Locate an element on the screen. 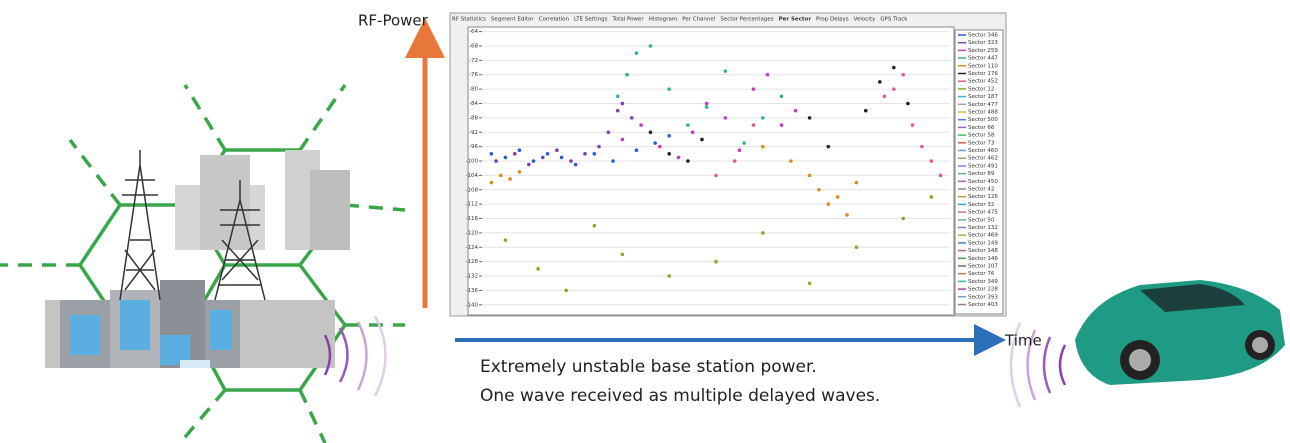  tab: Total Power is located at coordinates (627, 20).